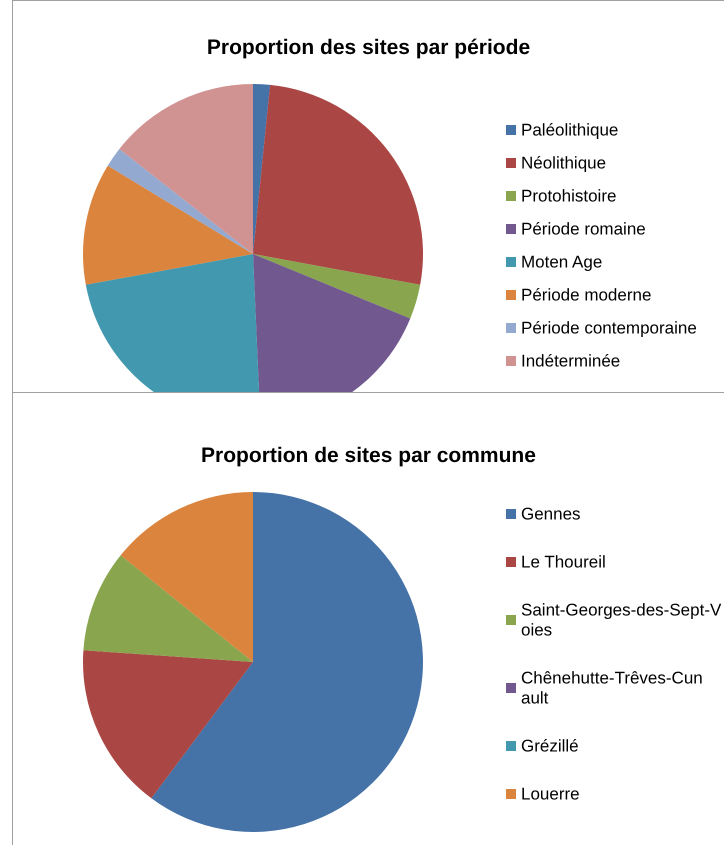 The image size is (724, 845). What do you see at coordinates (368, 47) in the screenshot?
I see `chart-title: Proportion des sites par période` at bounding box center [368, 47].